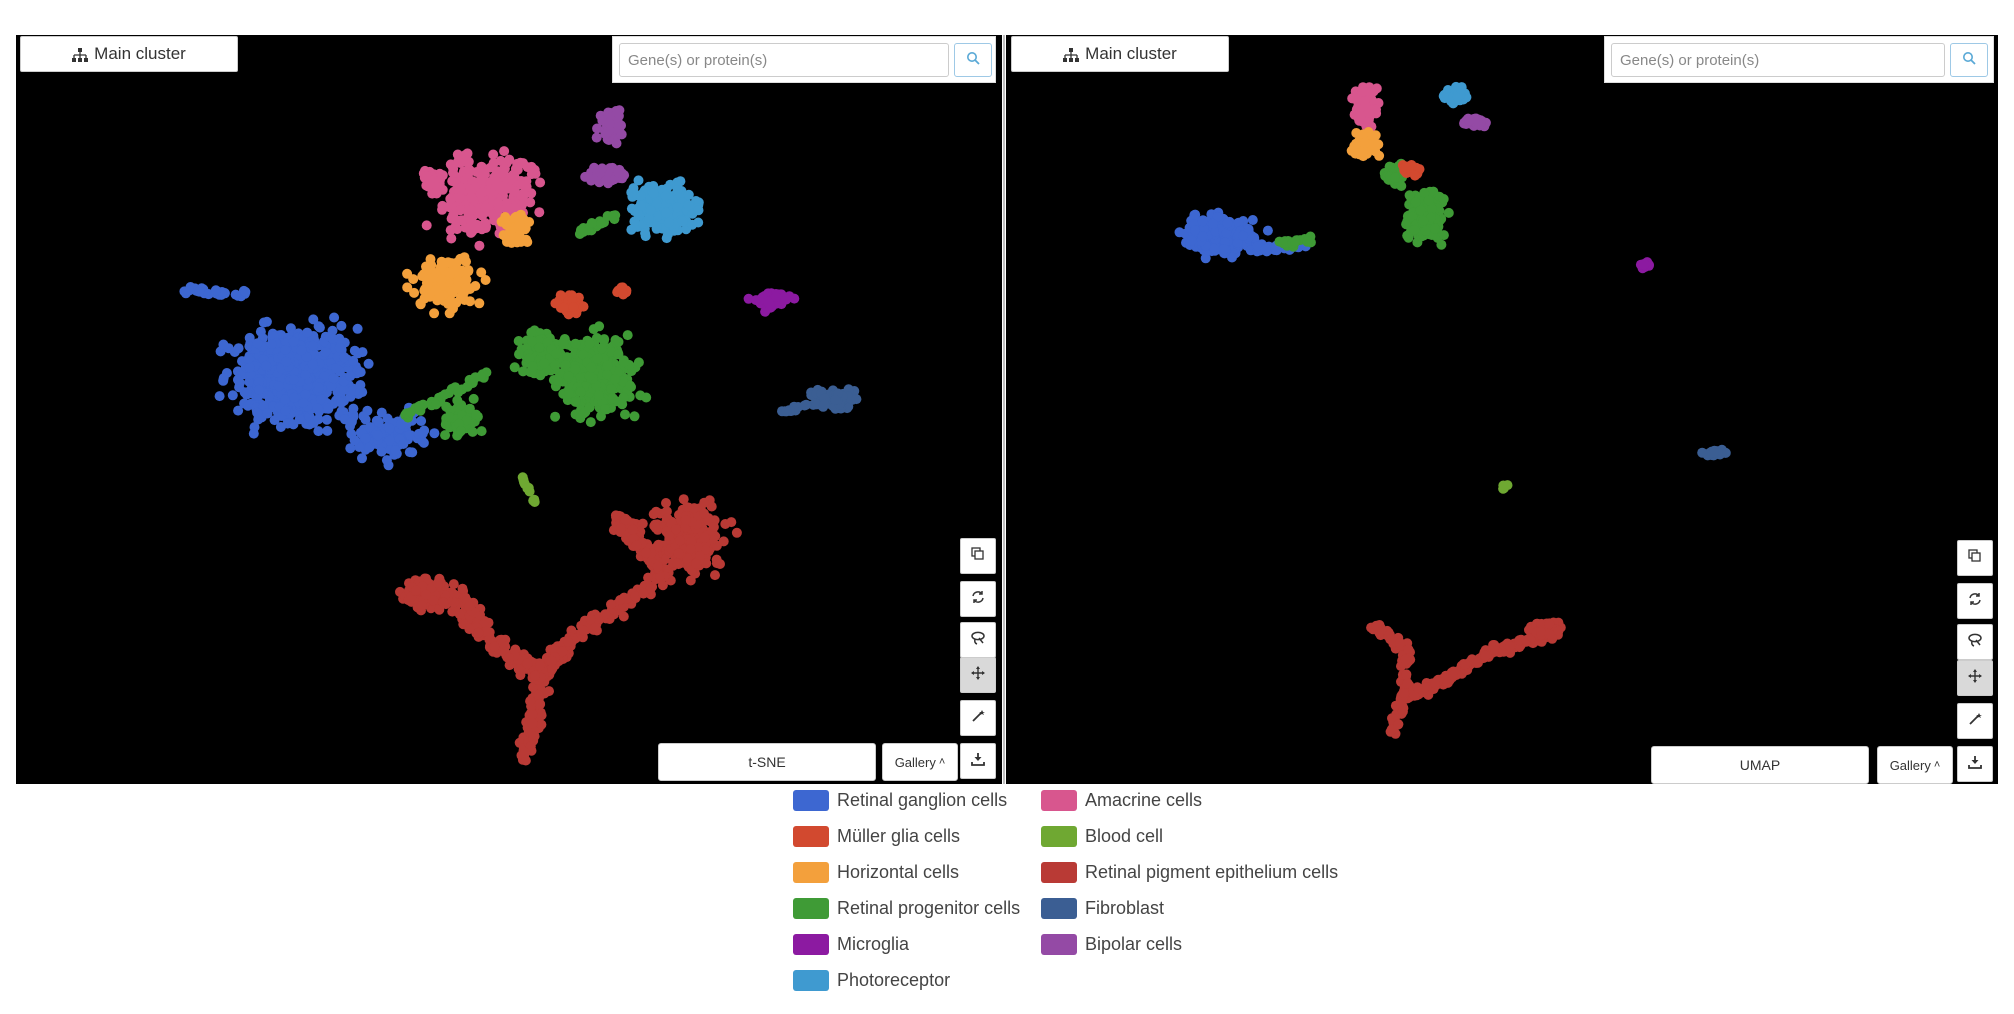 The image size is (2014, 1014). I want to click on method-label: UMAP, so click(1760, 765).